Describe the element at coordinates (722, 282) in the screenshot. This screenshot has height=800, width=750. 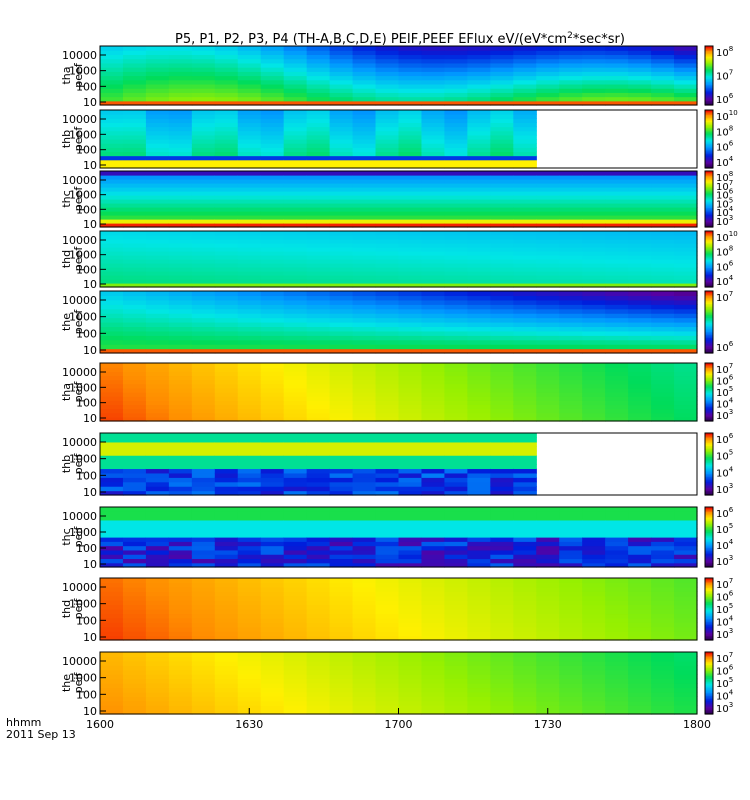
I see `colorbar-tick-base: 10` at that location.